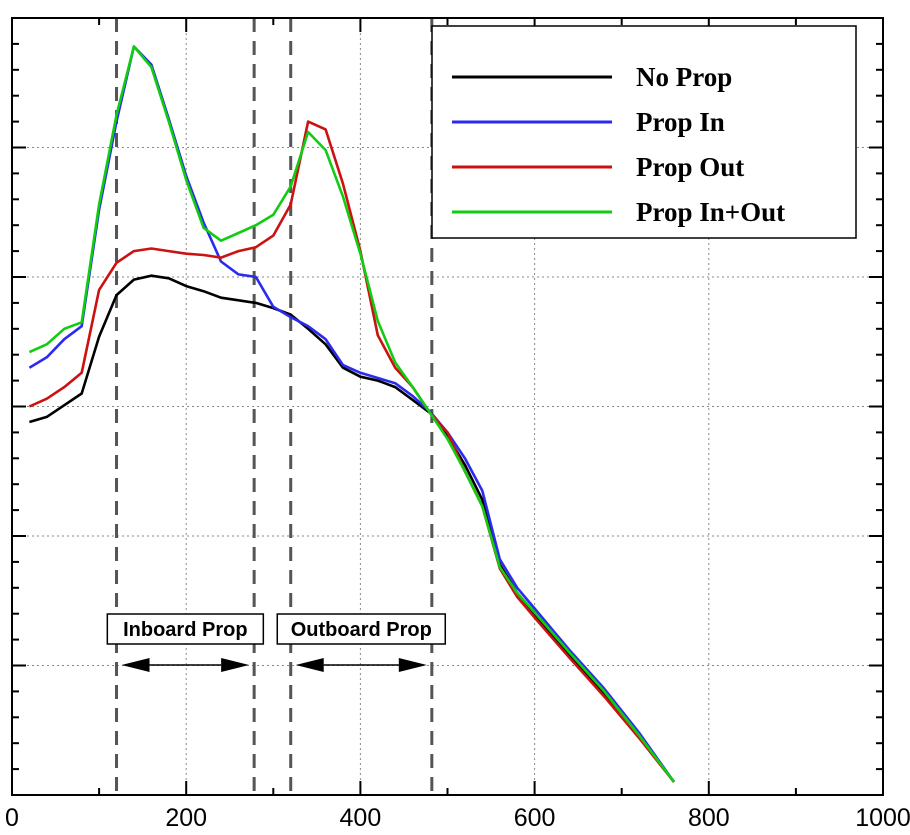  What do you see at coordinates (186, 818) in the screenshot?
I see `x-tick-label: 200` at bounding box center [186, 818].